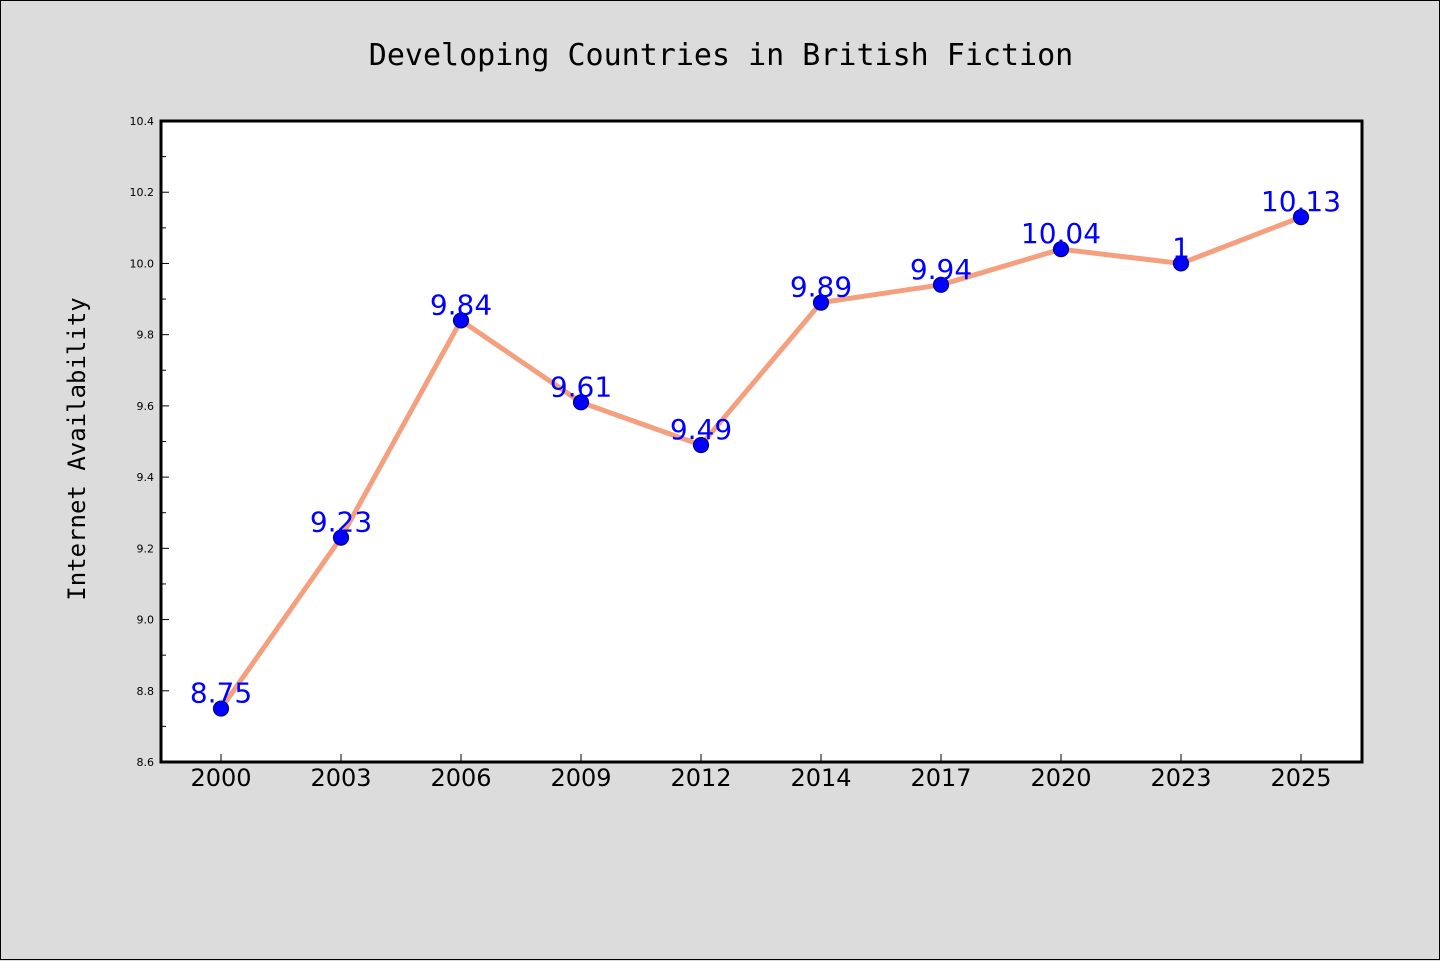  What do you see at coordinates (146, 477) in the screenshot?
I see `y-tick-label: 9.4` at bounding box center [146, 477].